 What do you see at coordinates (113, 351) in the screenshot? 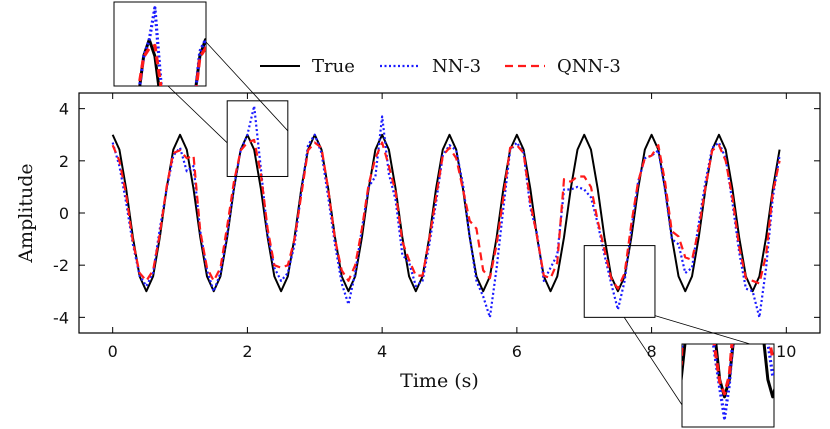
I see `x-tick-label: 0` at bounding box center [113, 351].